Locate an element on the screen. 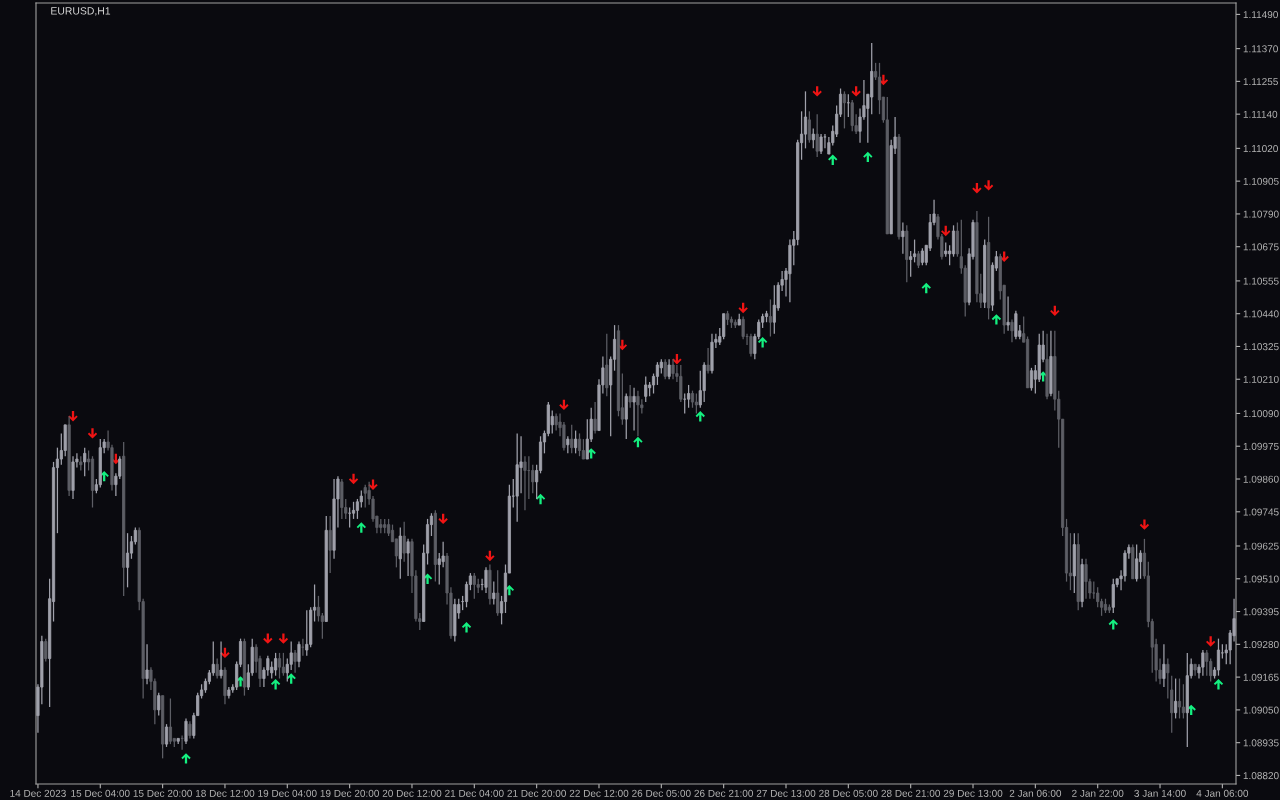  y-tick-label: 1.11140 is located at coordinates (1260, 114).